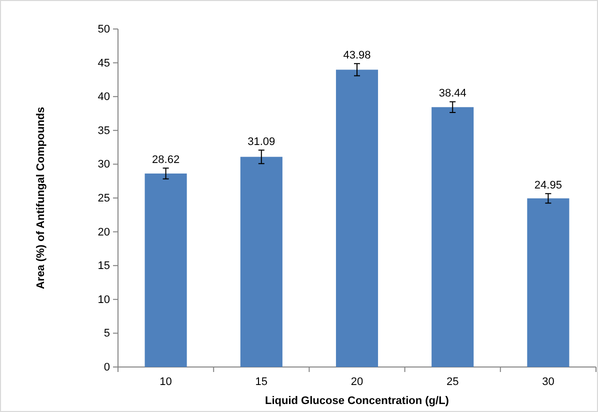 The height and width of the screenshot is (412, 598). What do you see at coordinates (104, 300) in the screenshot?
I see `y-tick-label: 10` at bounding box center [104, 300].